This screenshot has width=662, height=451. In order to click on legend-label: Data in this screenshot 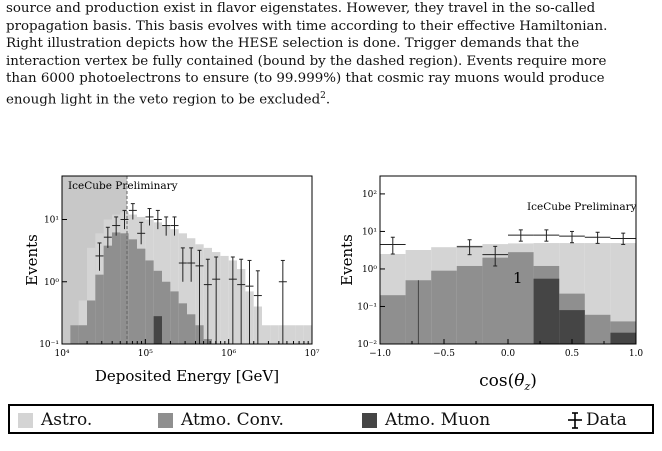, I will do `click(606, 420)`.